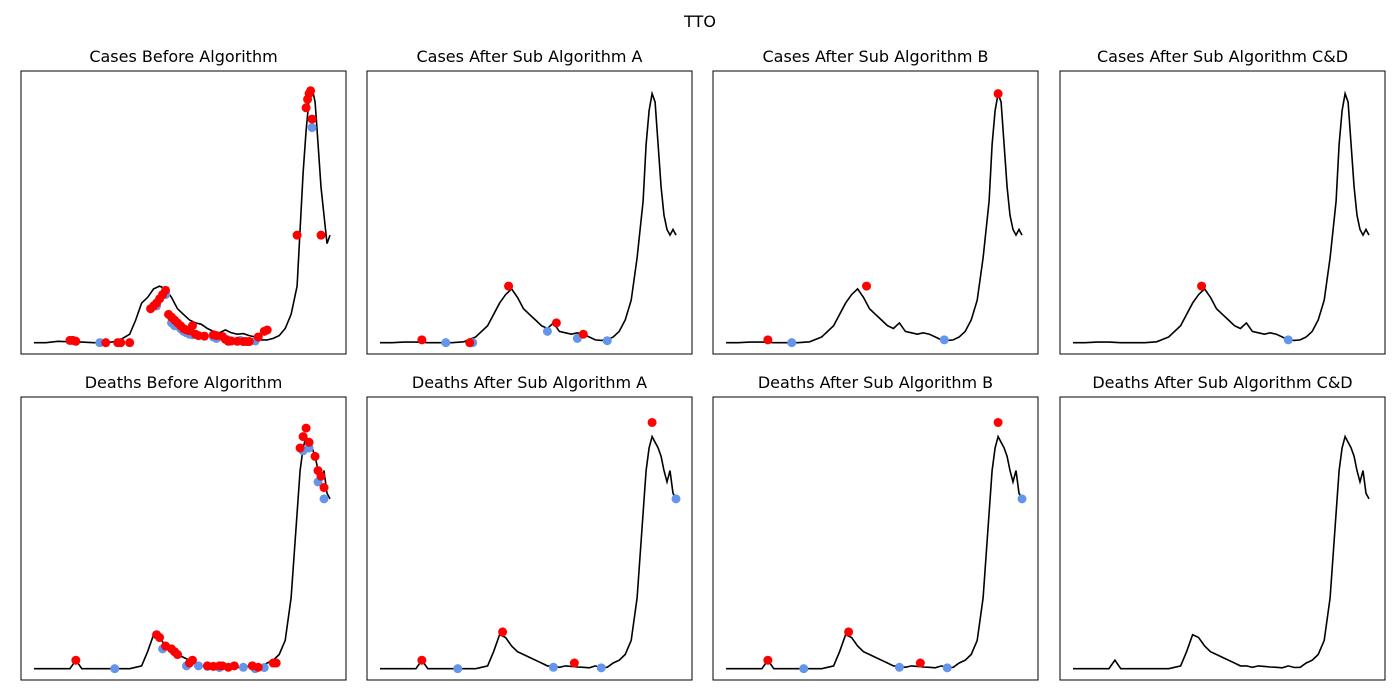 Image resolution: width=1400 pixels, height=700 pixels. Describe the element at coordinates (183, 56) in the screenshot. I see `subplot-title: Cases Before Algorithm` at that location.